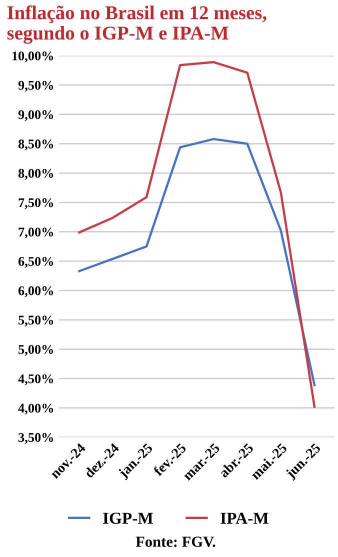 This screenshot has width=338, height=557. What do you see at coordinates (36, 204) in the screenshot?
I see `y-tick-label: 7,50%` at bounding box center [36, 204].